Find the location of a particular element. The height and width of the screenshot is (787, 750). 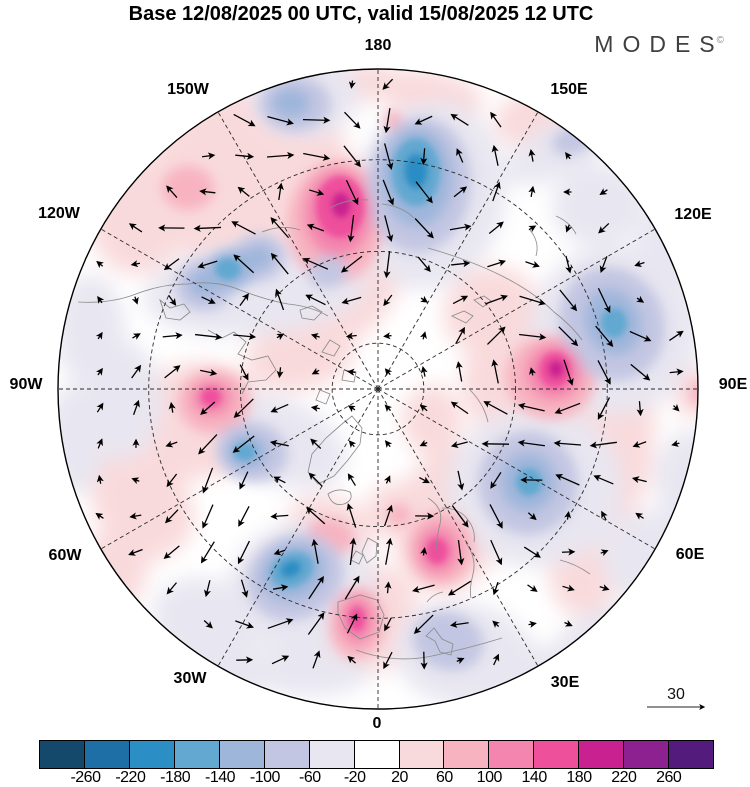

reference-vector: 30 is located at coordinates (675, 696).